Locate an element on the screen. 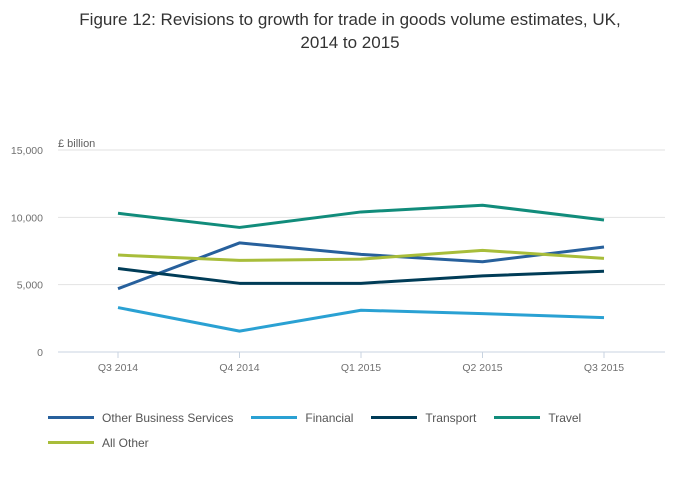  x-tick-label: Q3 2015 is located at coordinates (604, 368).